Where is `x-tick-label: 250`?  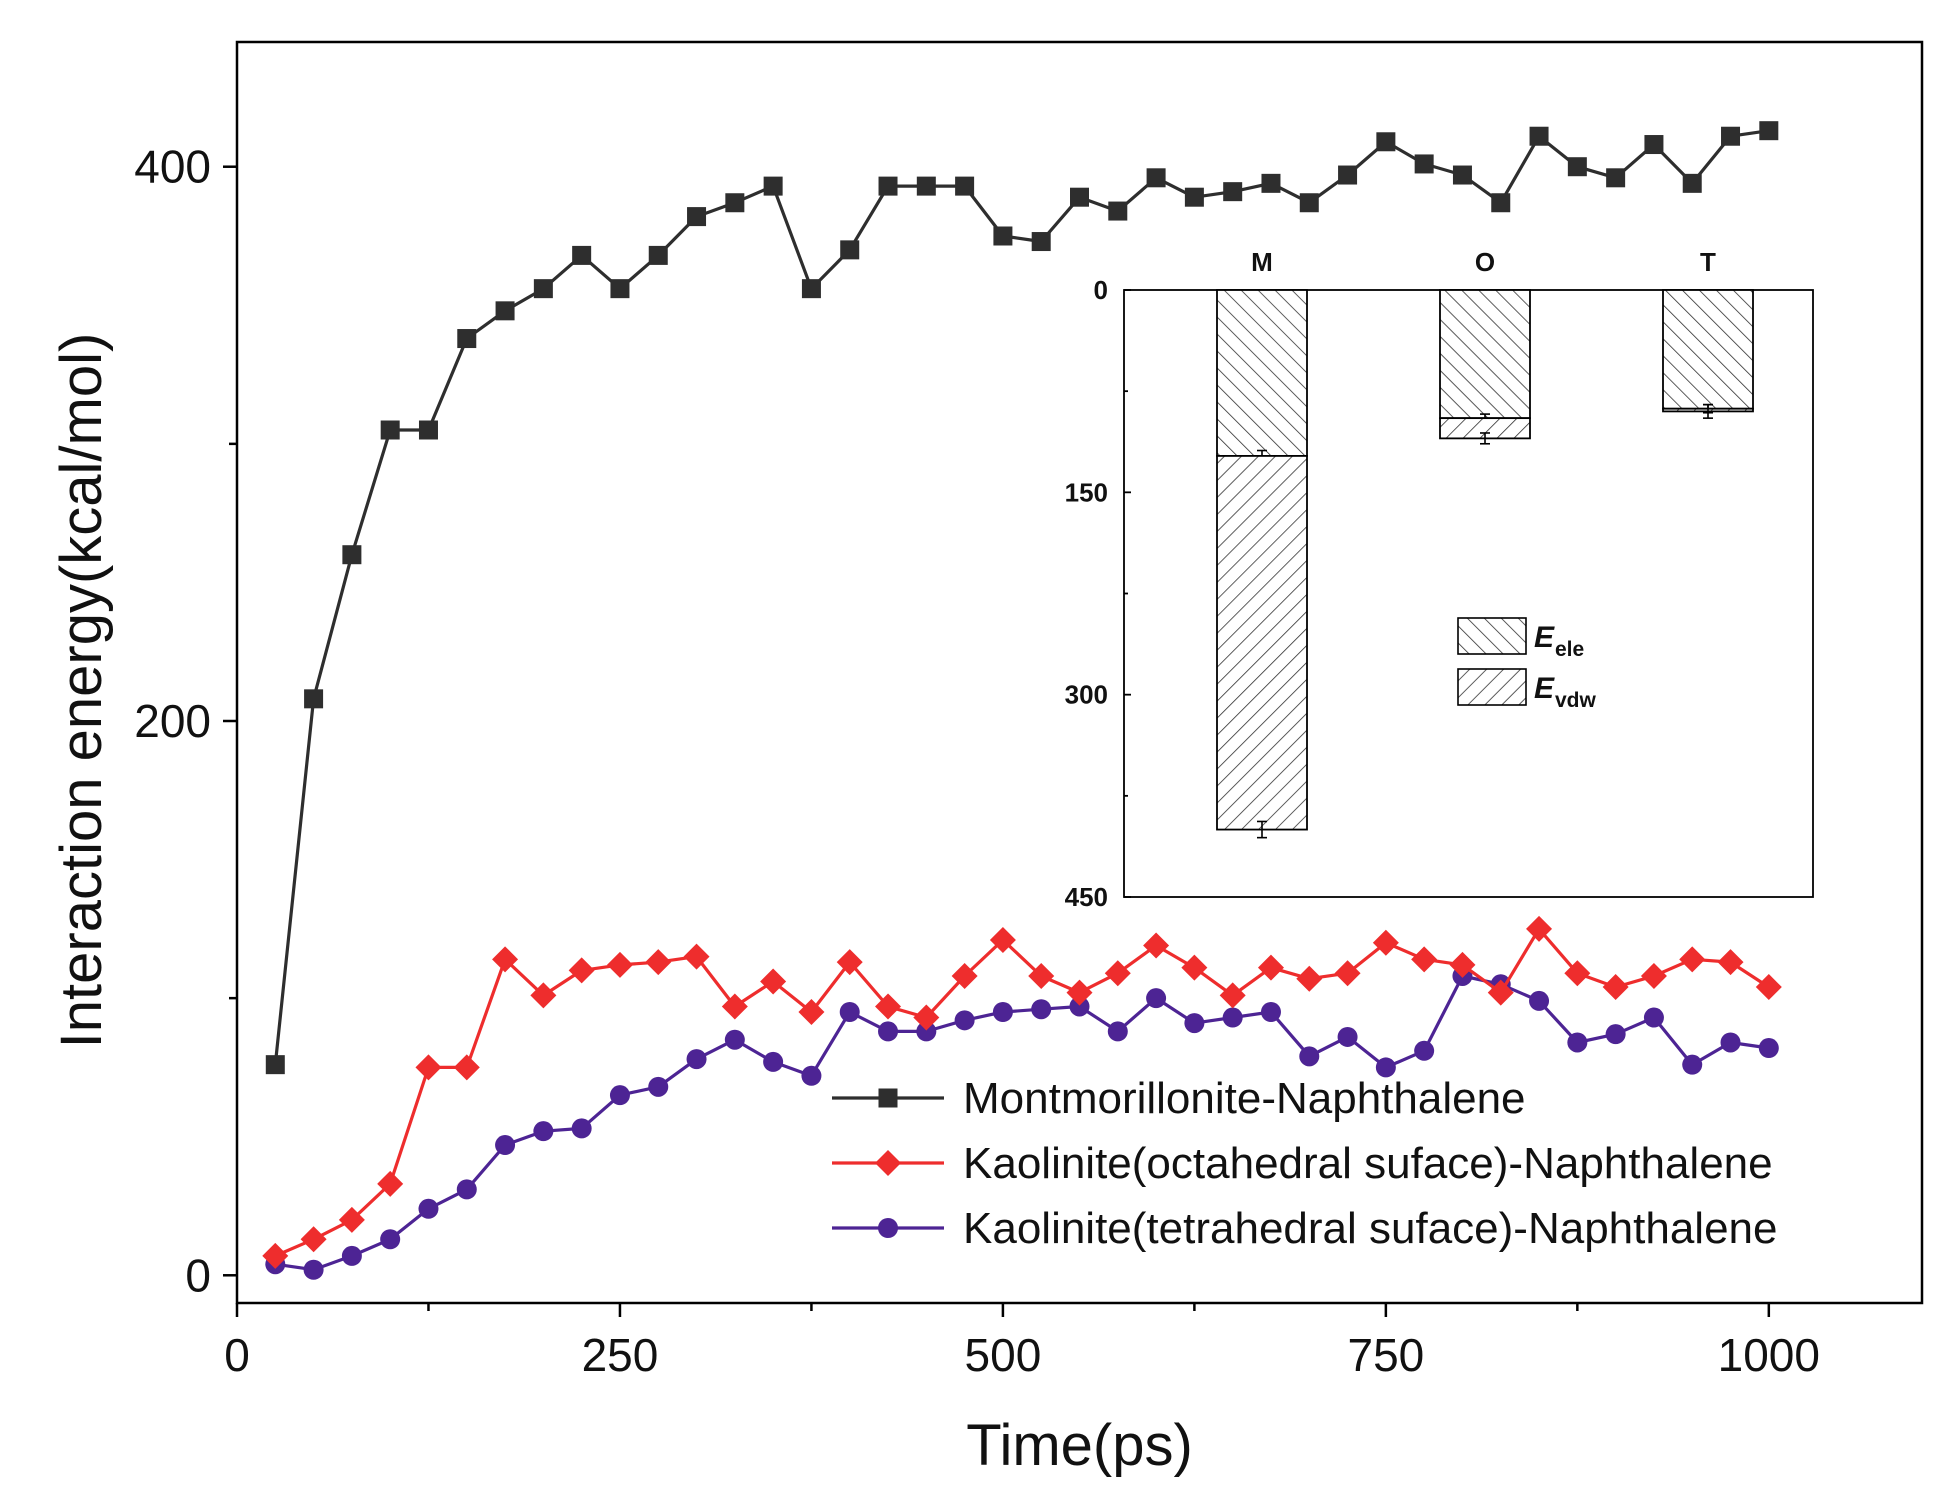
x-tick-label: 250 is located at coordinates (620, 1355).